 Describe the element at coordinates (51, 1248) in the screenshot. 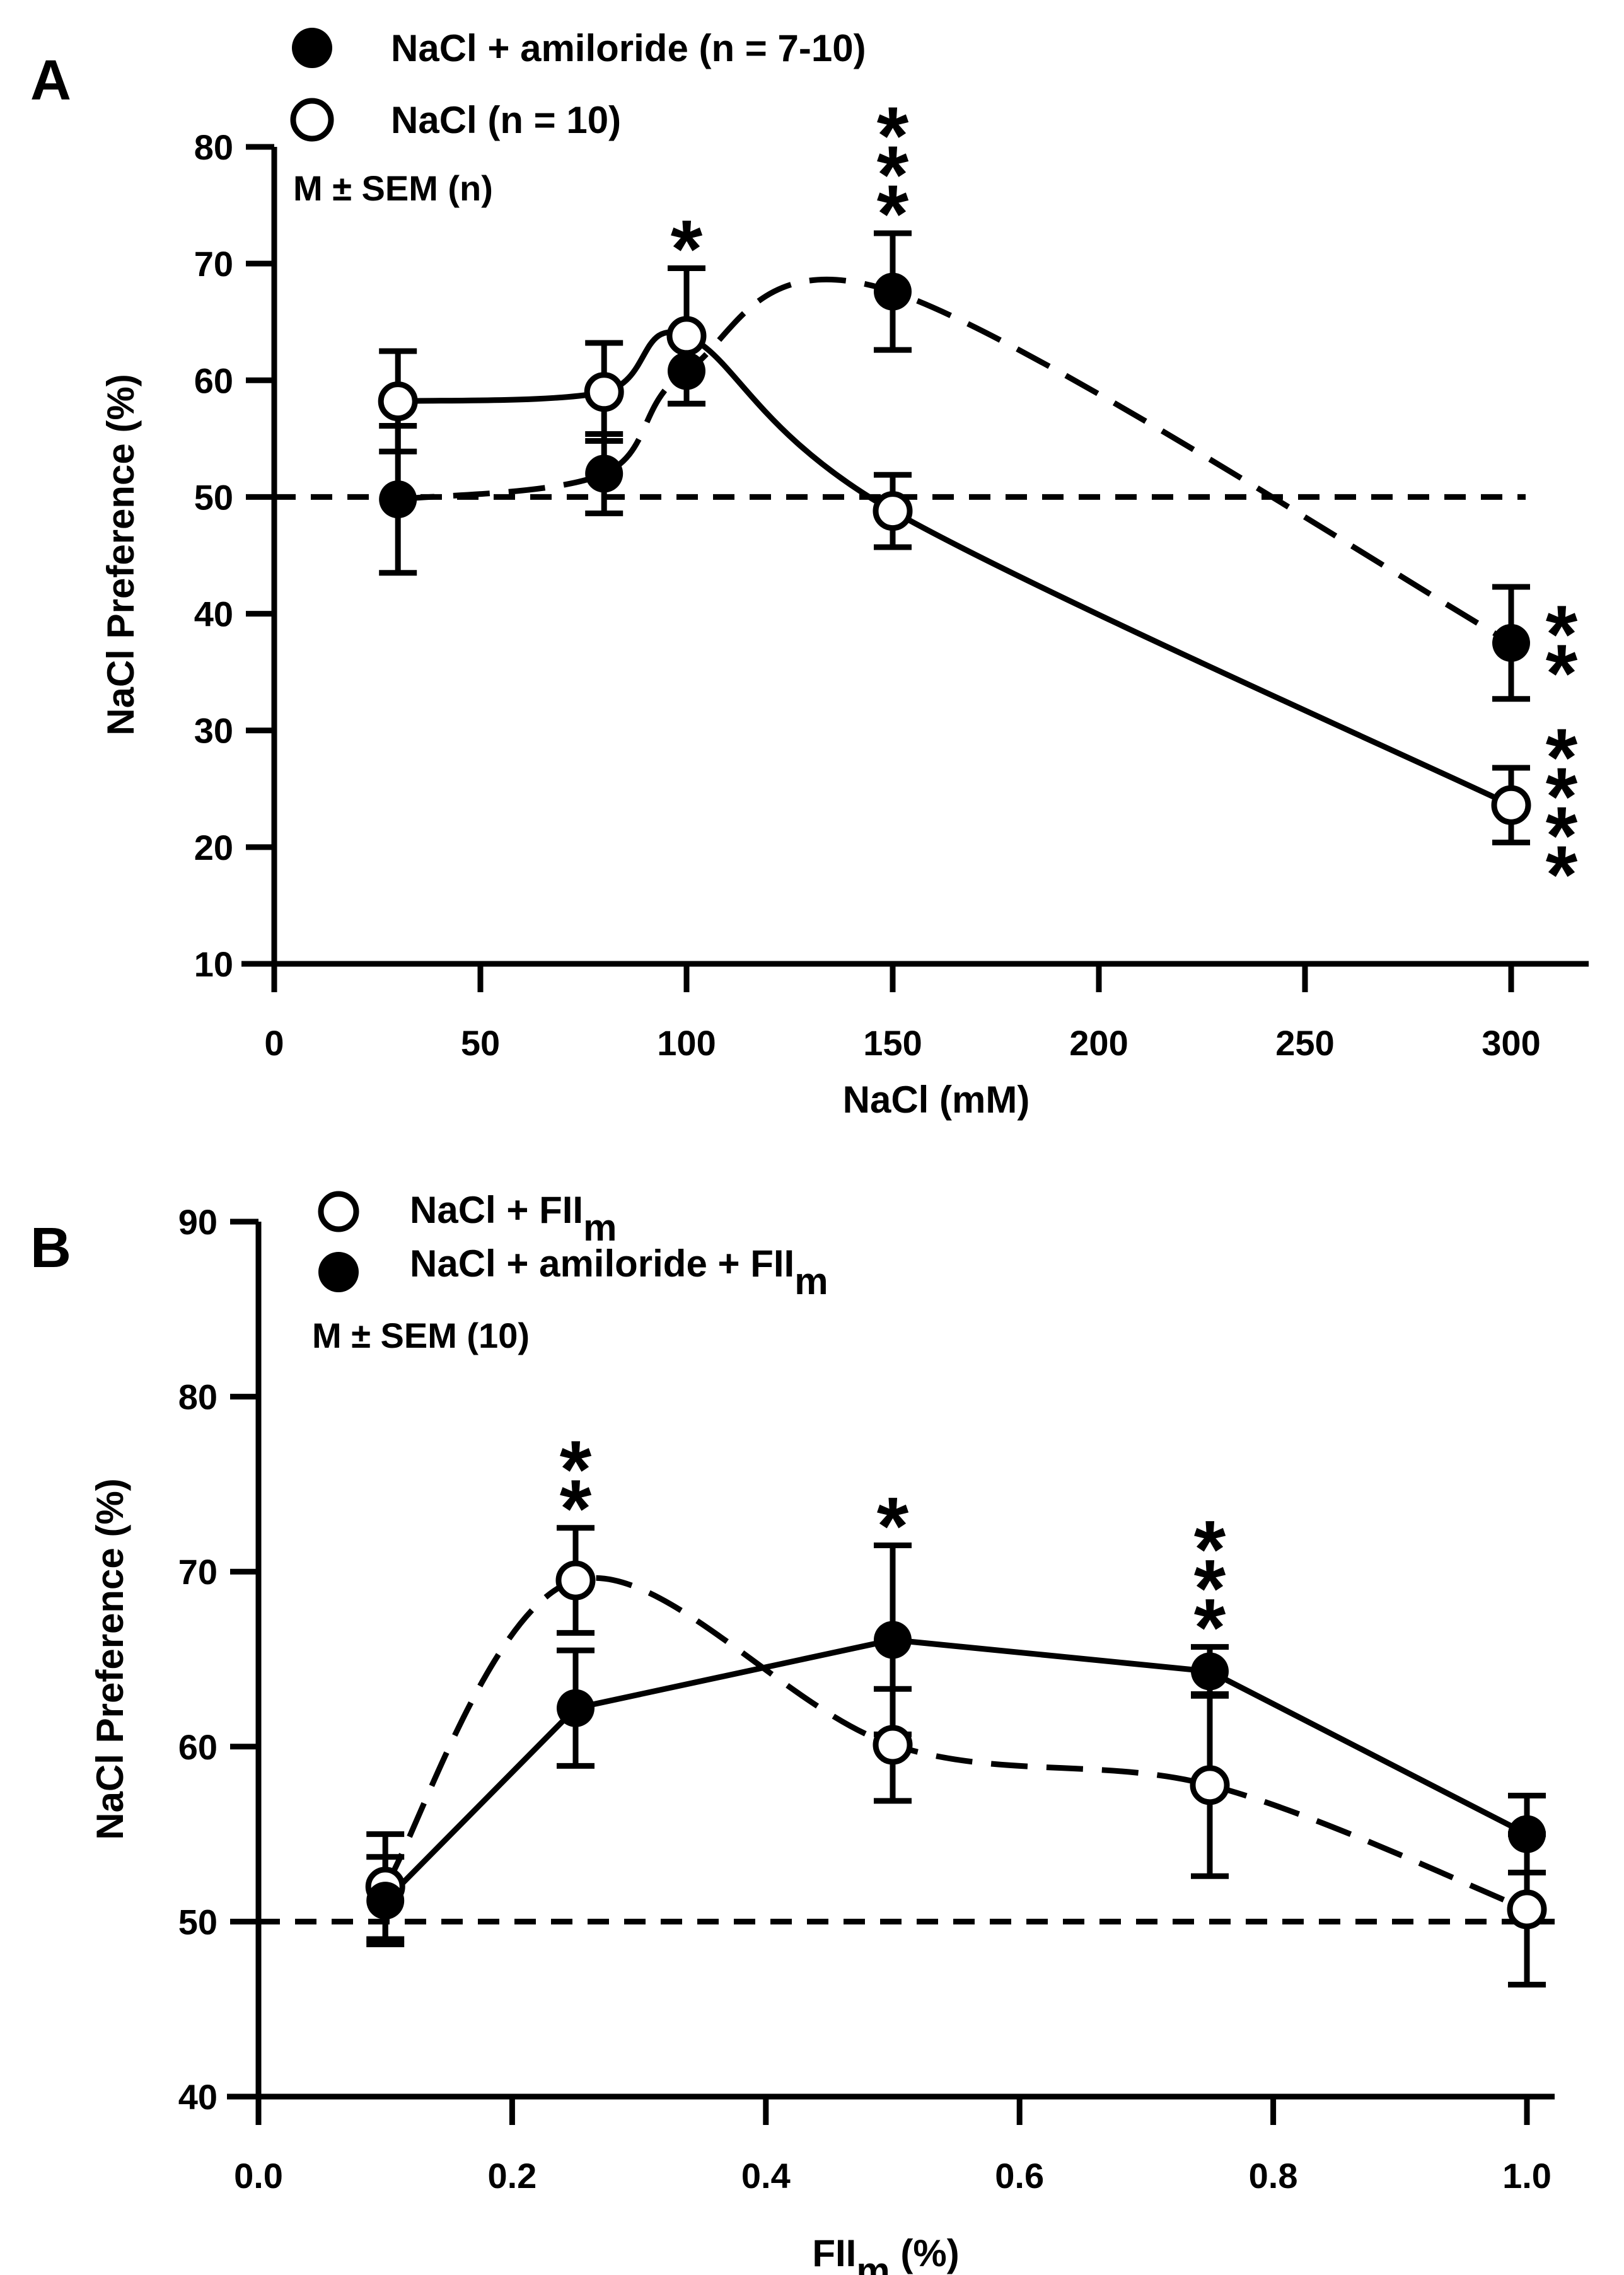

I see `panel-b-letter: B` at that location.